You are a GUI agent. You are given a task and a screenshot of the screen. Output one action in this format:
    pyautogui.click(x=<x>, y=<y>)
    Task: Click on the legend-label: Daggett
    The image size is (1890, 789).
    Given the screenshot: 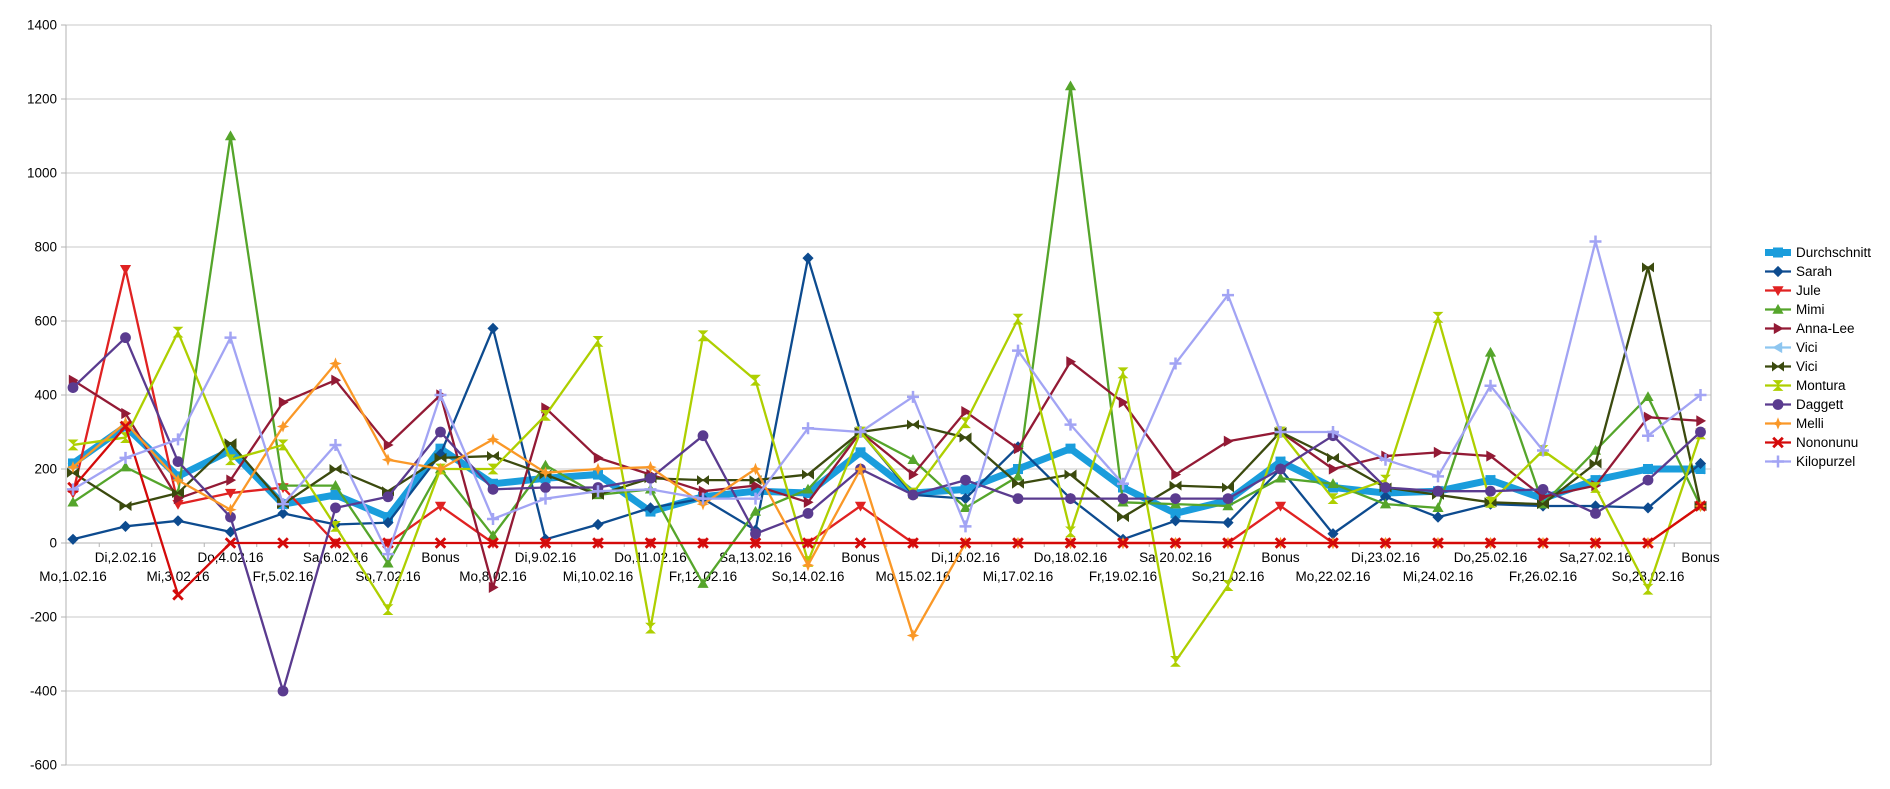 What is the action you would take?
    pyautogui.click(x=1820, y=404)
    